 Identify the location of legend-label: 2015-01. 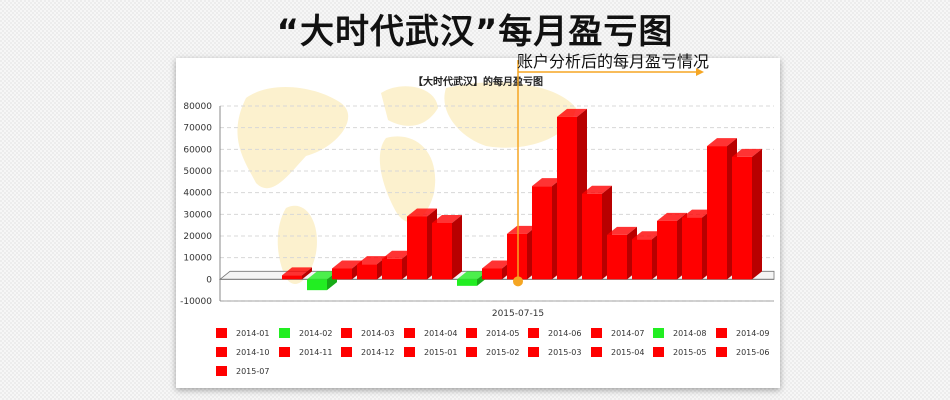
(440, 352).